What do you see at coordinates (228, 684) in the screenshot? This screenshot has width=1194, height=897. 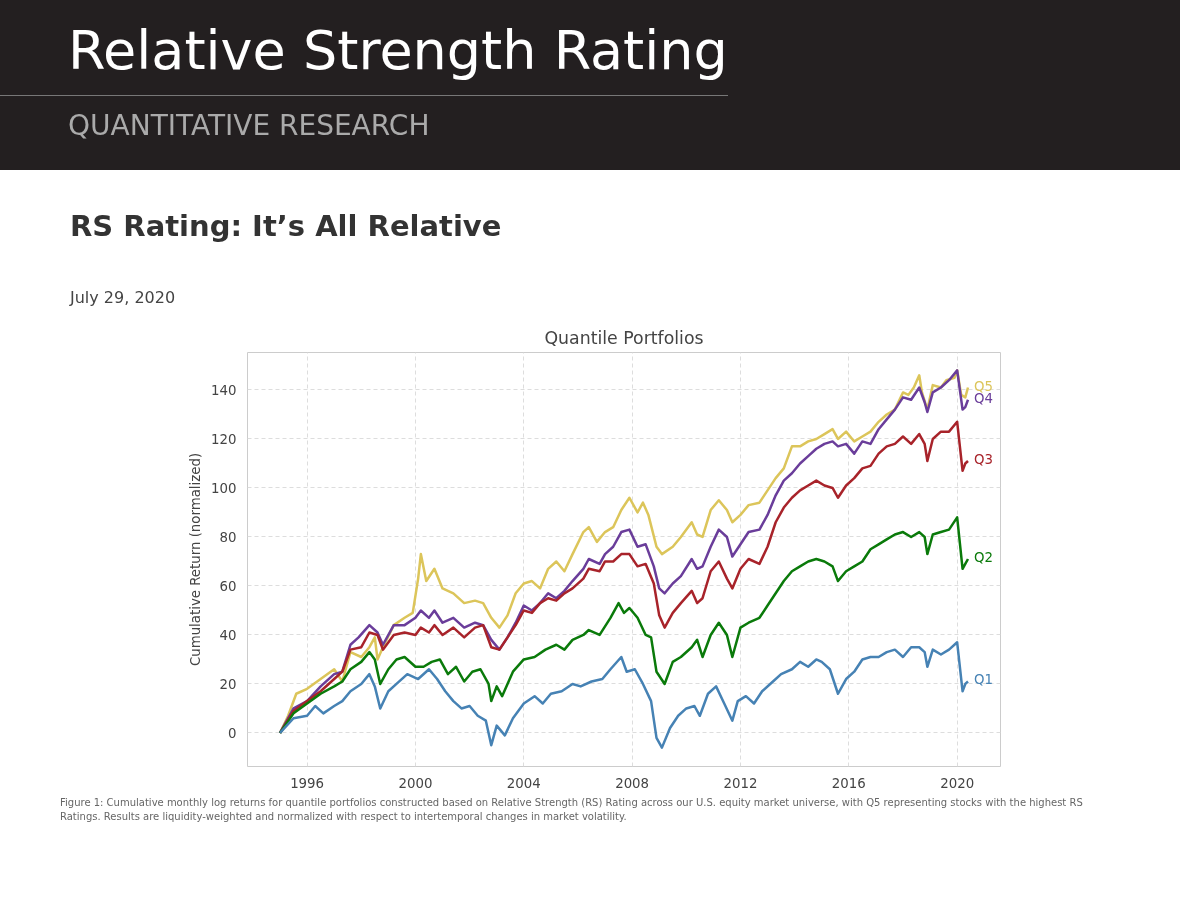 I see `y-tick-label: 20` at bounding box center [228, 684].